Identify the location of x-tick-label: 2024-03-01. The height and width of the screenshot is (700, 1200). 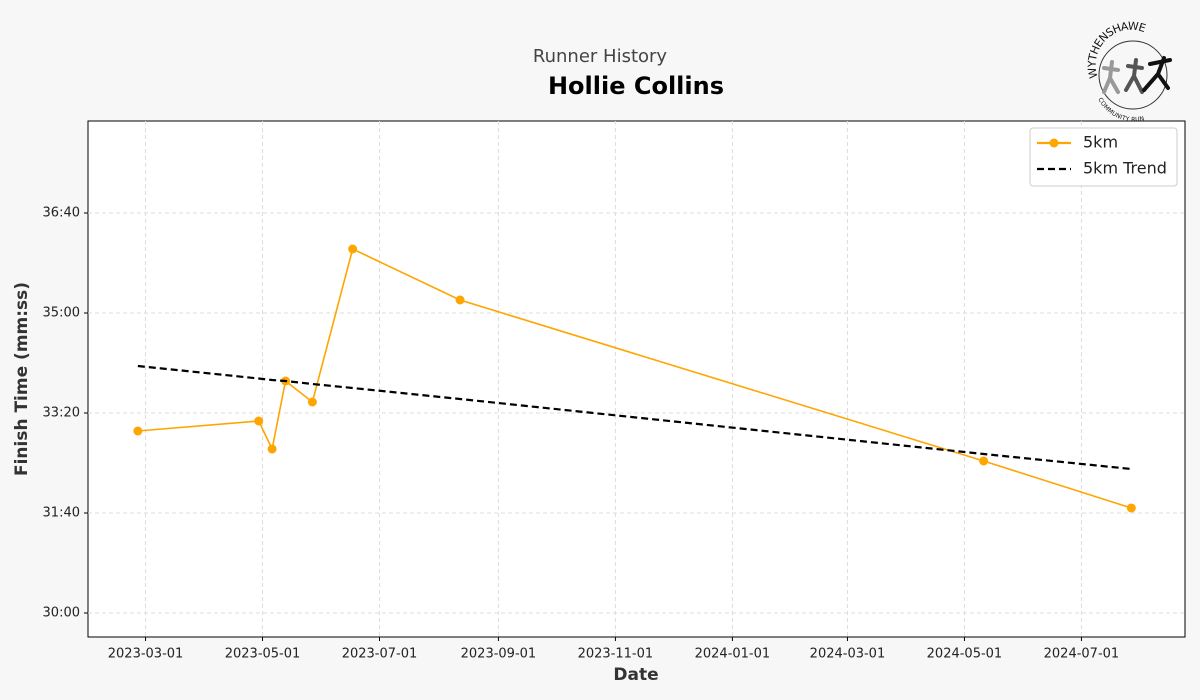
(848, 654).